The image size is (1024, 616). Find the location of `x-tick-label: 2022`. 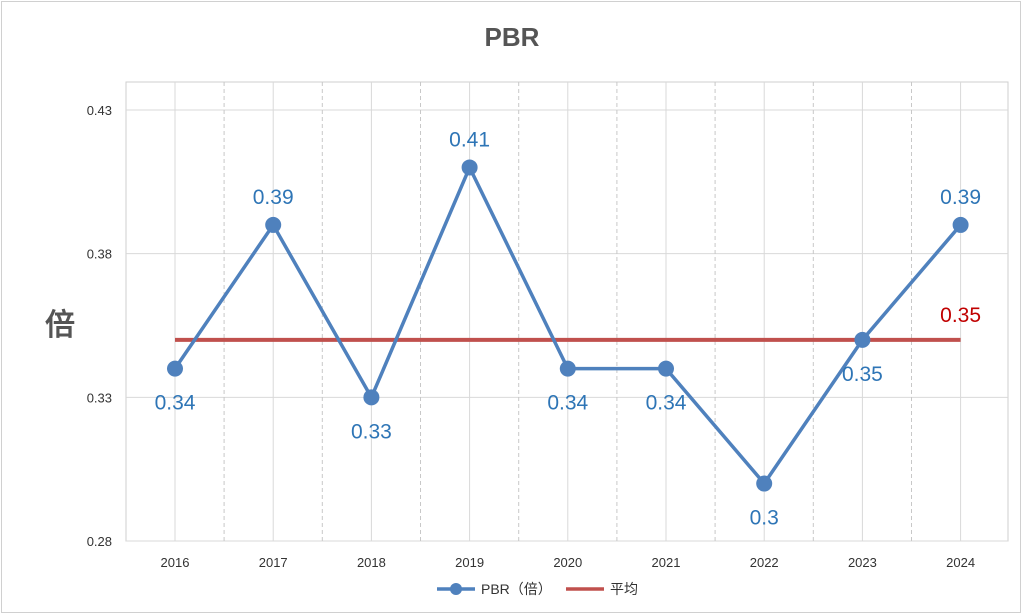

x-tick-label: 2022 is located at coordinates (764, 562).